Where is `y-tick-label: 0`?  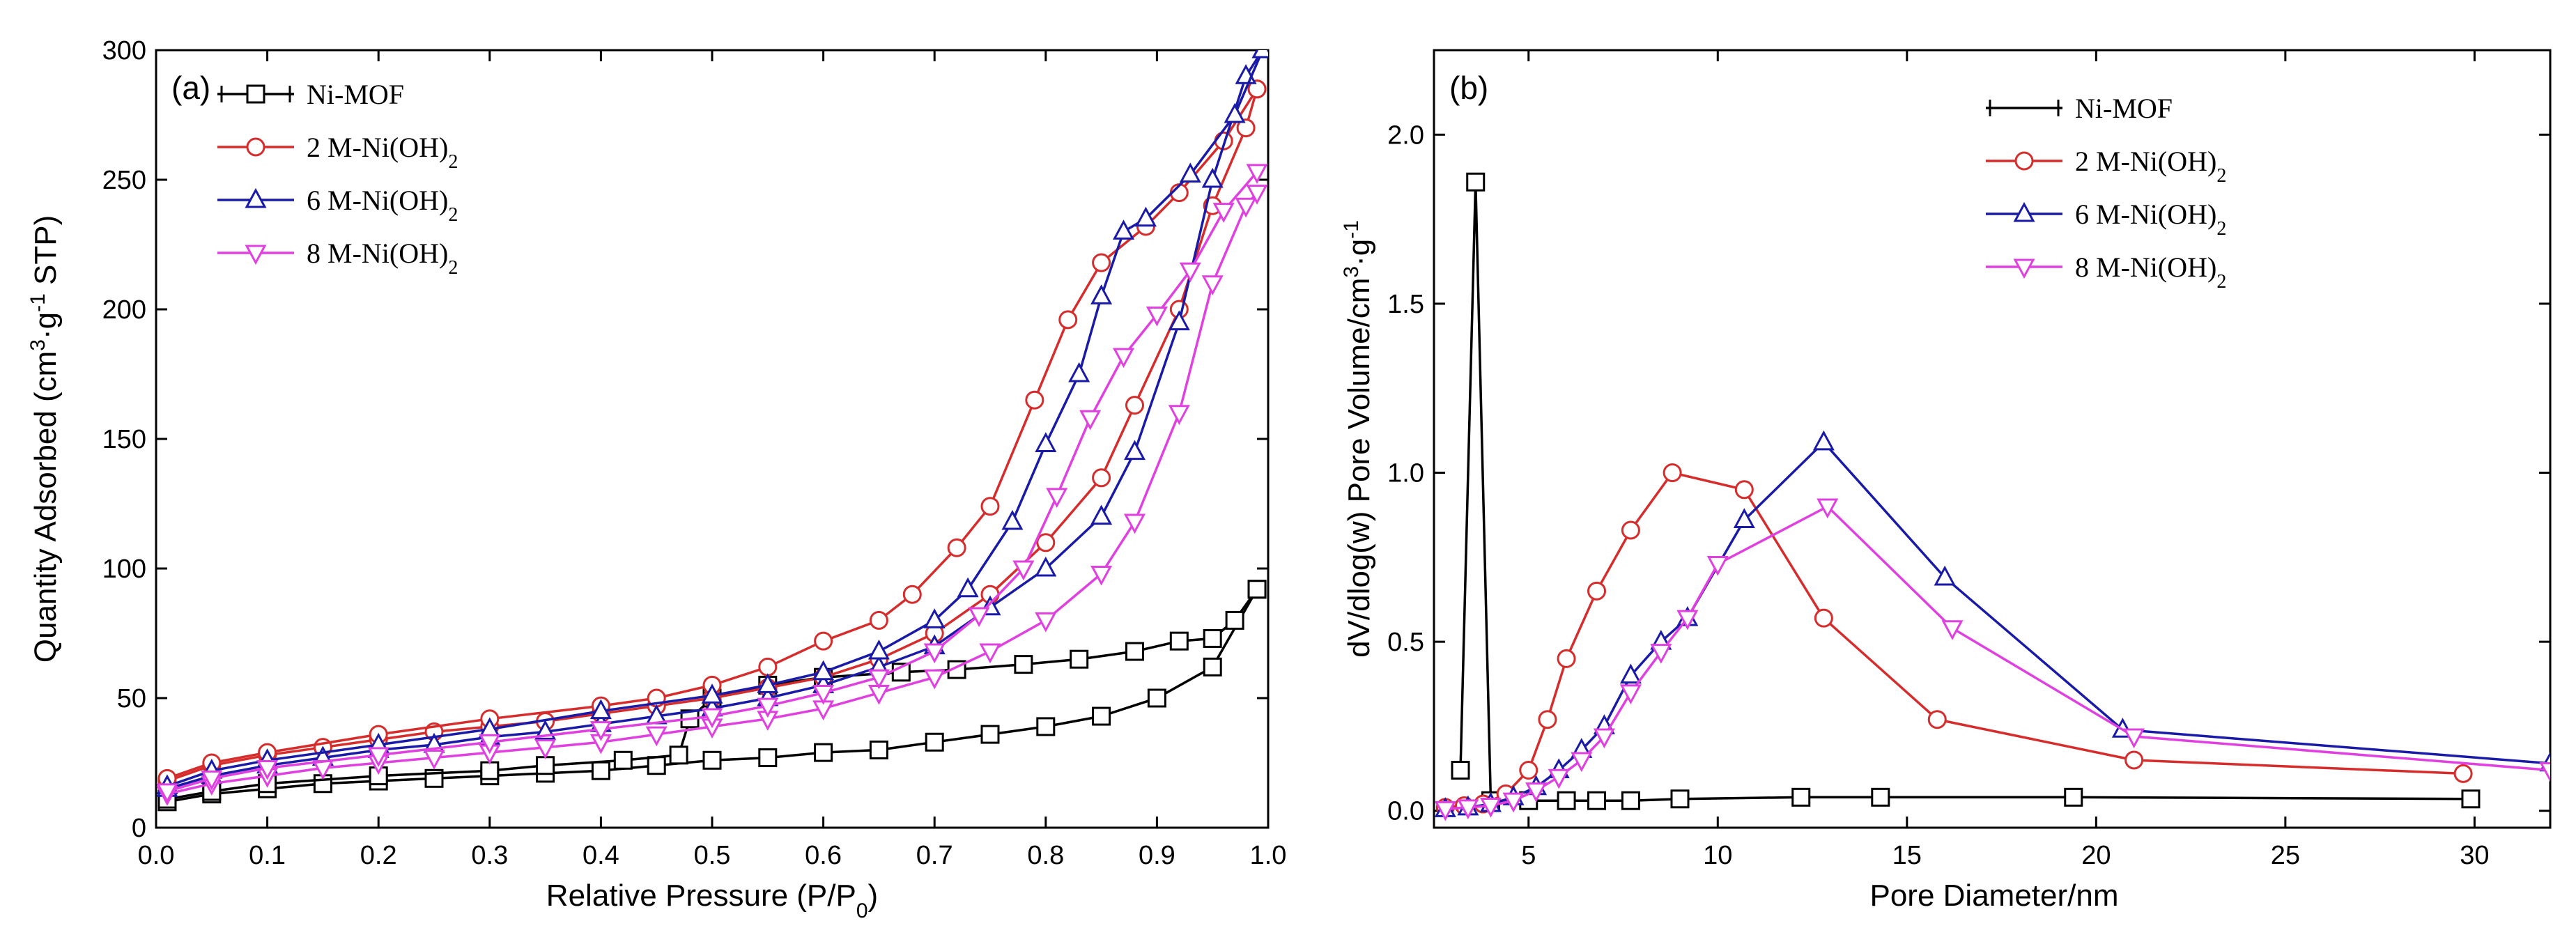
y-tick-label: 0 is located at coordinates (139, 828).